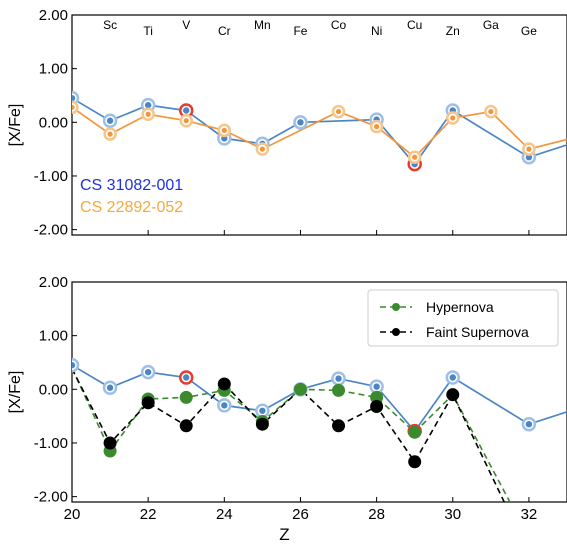 This screenshot has width=567, height=545. I want to click on element-label: Cu, so click(414, 25).